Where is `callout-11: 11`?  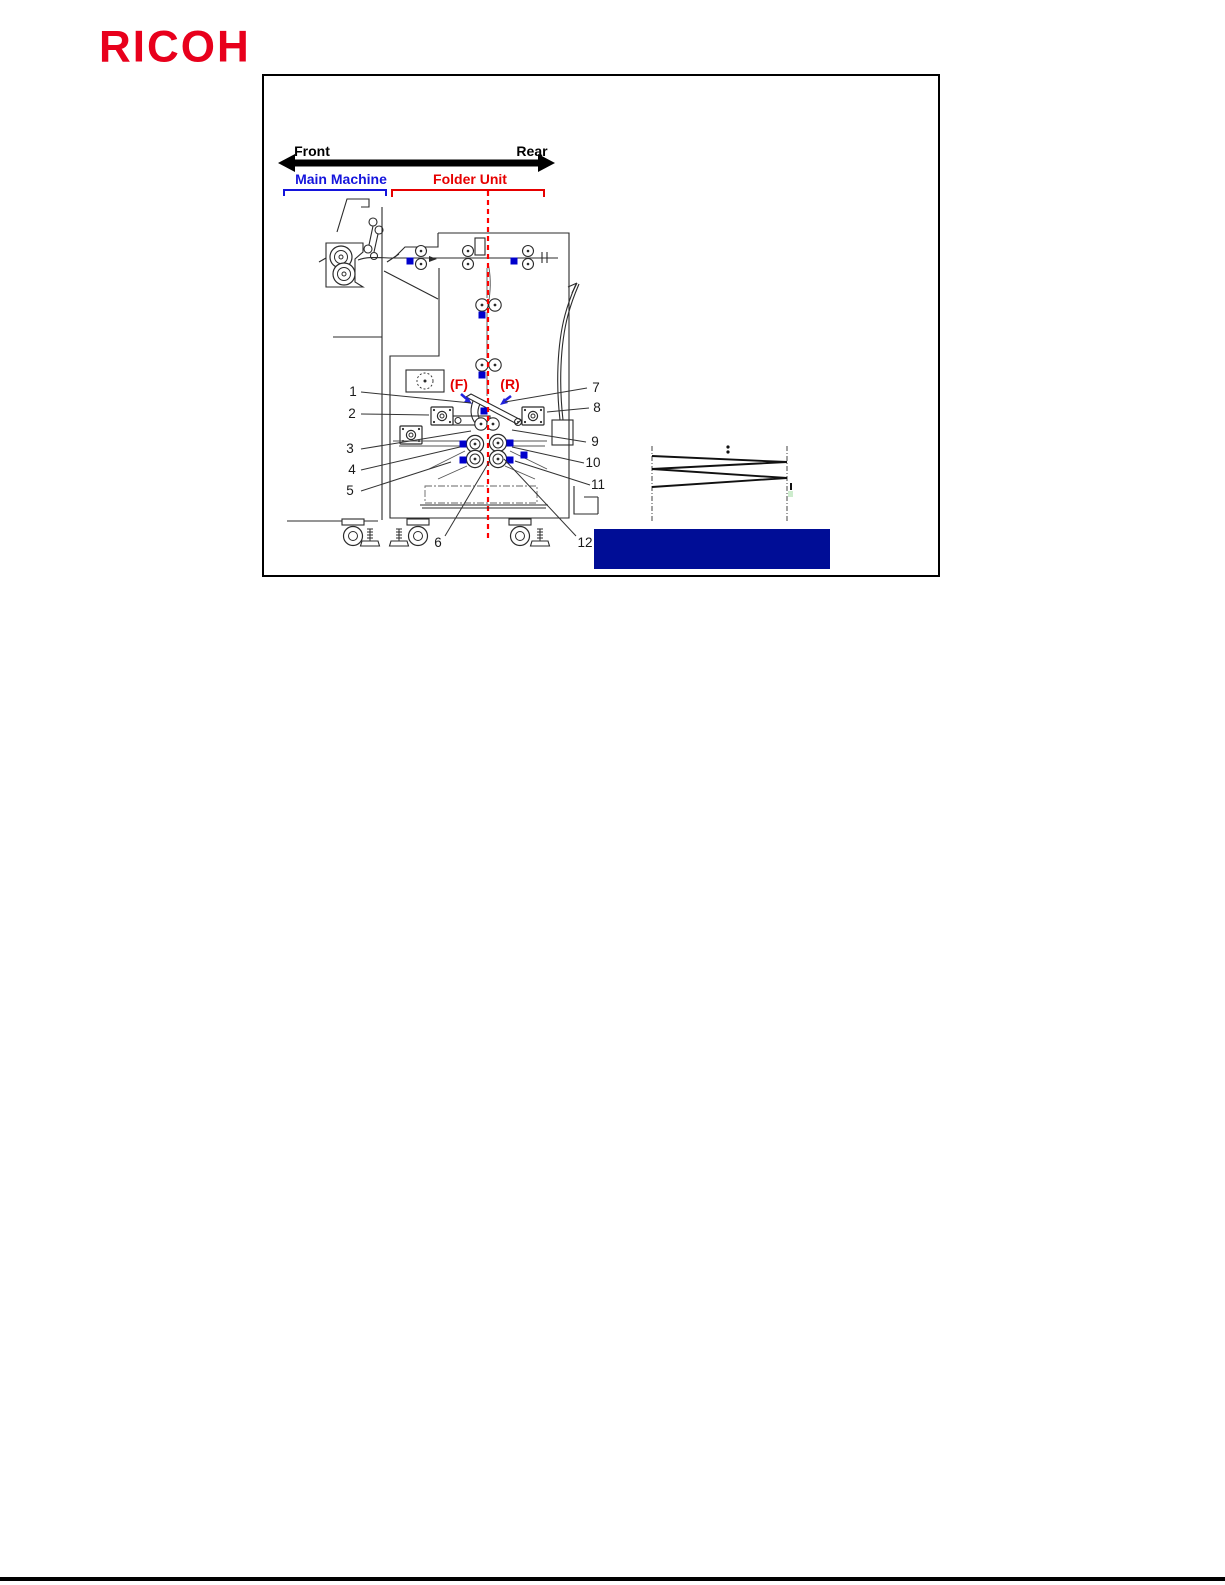
callout-11: 11 is located at coordinates (598, 484).